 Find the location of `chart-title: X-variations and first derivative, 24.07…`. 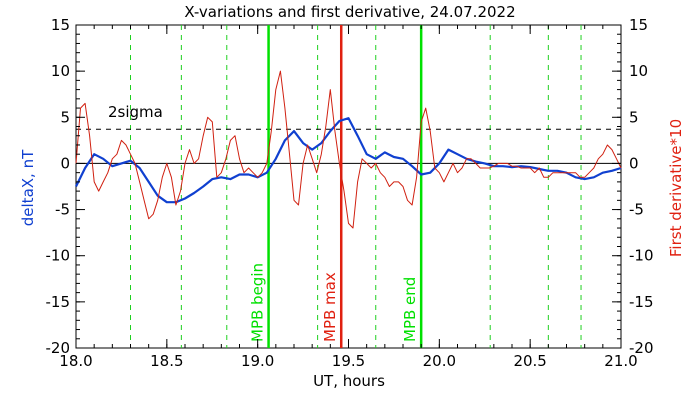

chart-title: X-variations and first derivative, 24.07… is located at coordinates (349, 12).